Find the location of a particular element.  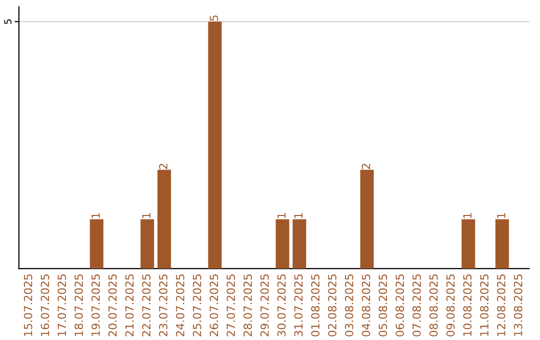

x-tick-label: 28.07.2025 is located at coordinates (248, 305).